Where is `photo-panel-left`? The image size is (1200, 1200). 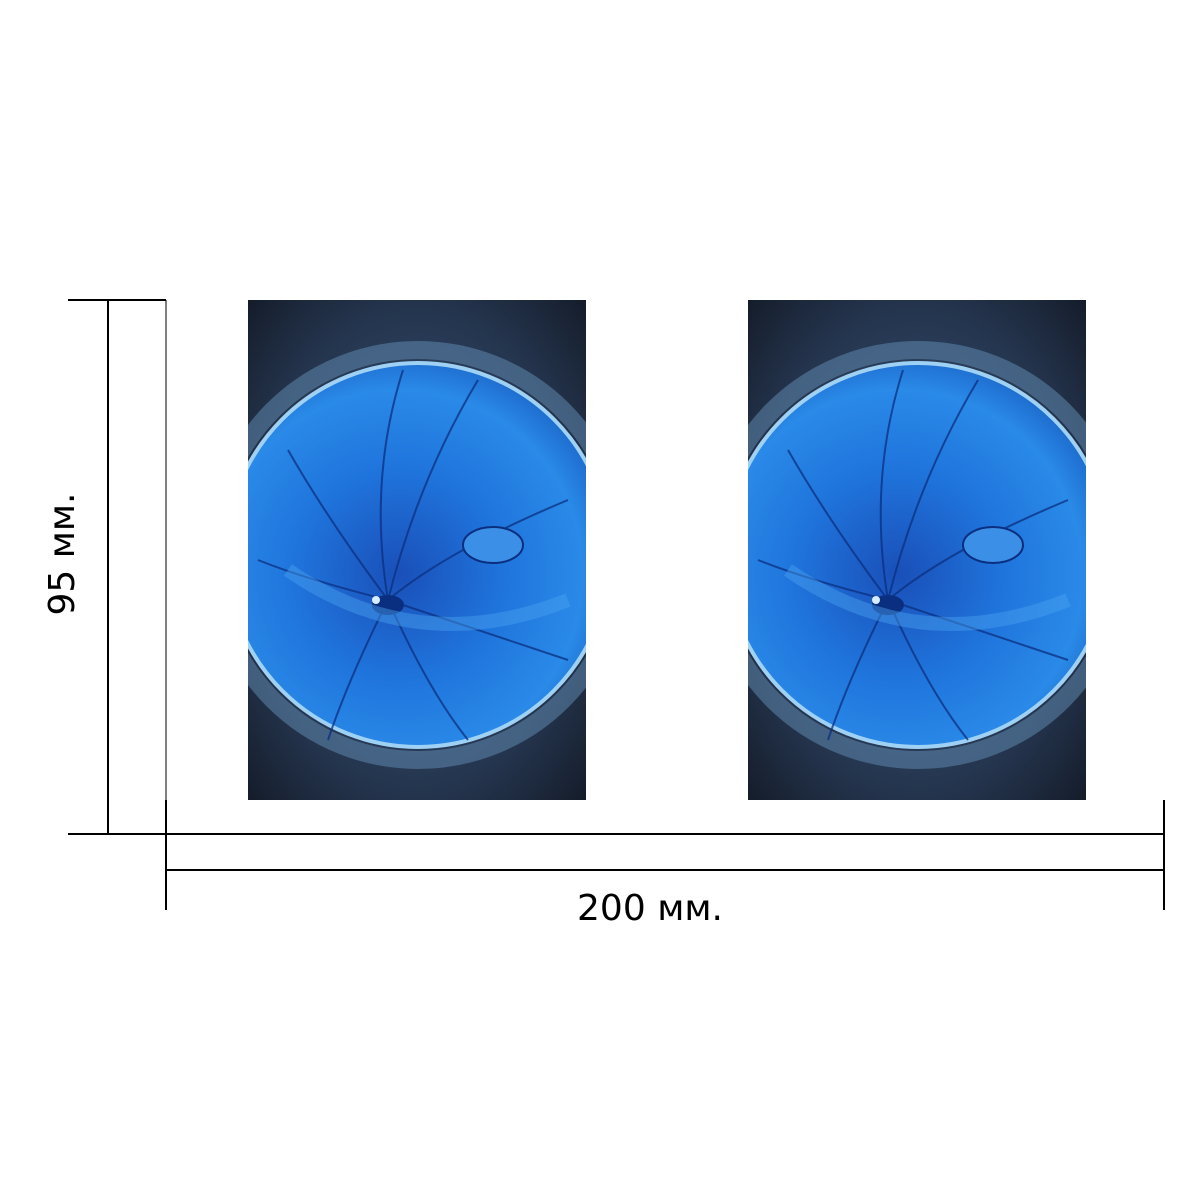
photo-panel-left is located at coordinates (417, 550).